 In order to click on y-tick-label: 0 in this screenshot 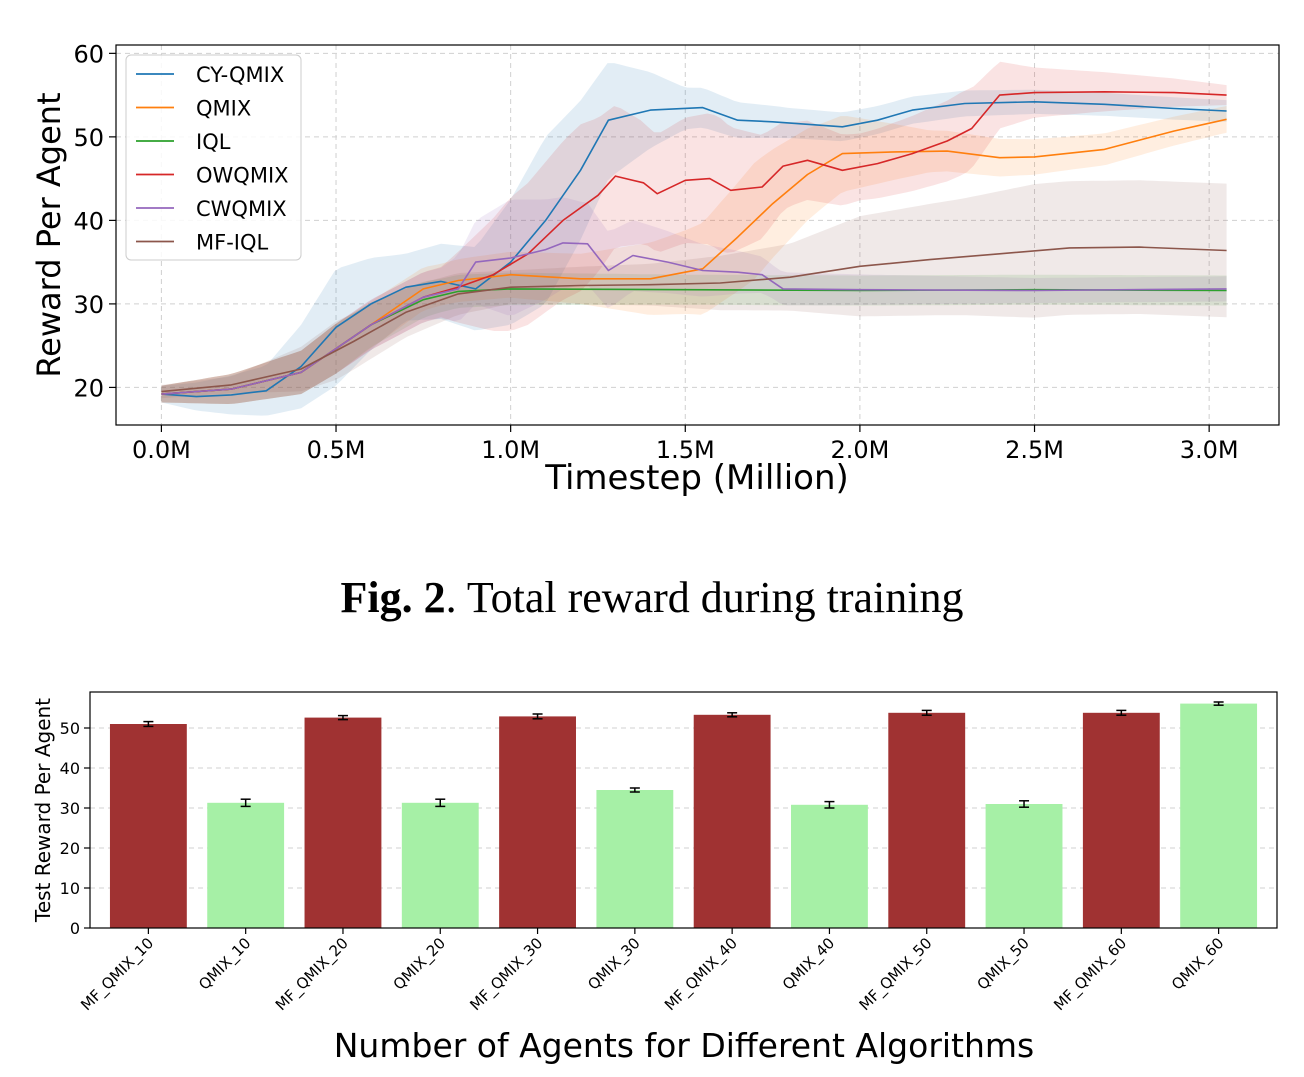, I will do `click(75, 928)`.